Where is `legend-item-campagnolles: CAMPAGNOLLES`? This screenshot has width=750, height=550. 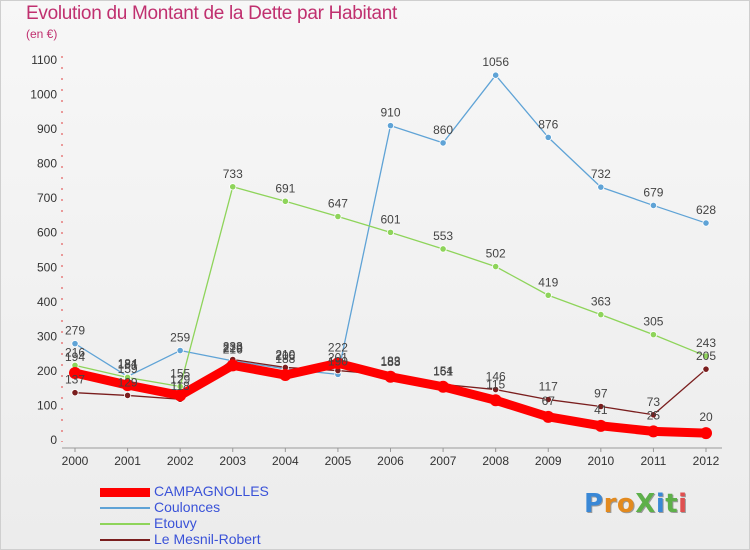
legend-item-campagnolles: CAMPAGNOLLES is located at coordinates (250, 491).